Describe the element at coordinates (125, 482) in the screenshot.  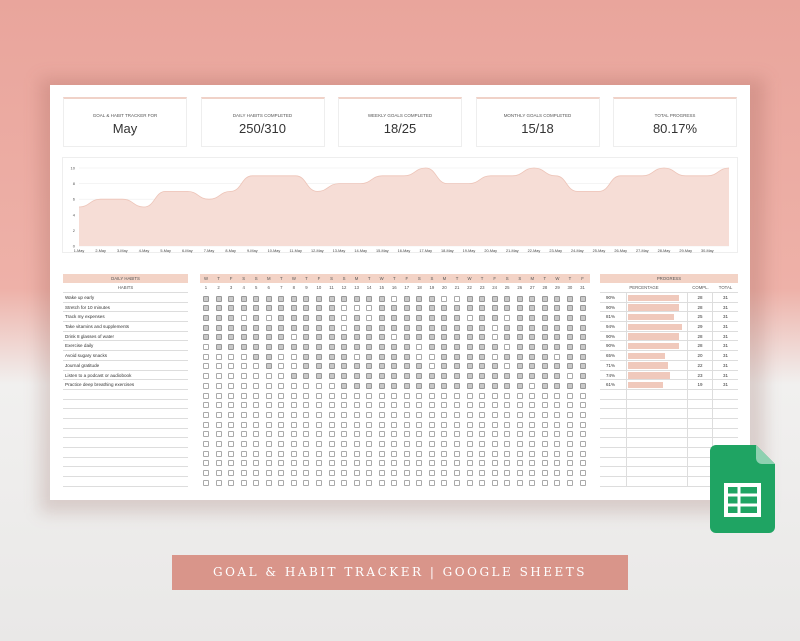
I see `habit-row` at that location.